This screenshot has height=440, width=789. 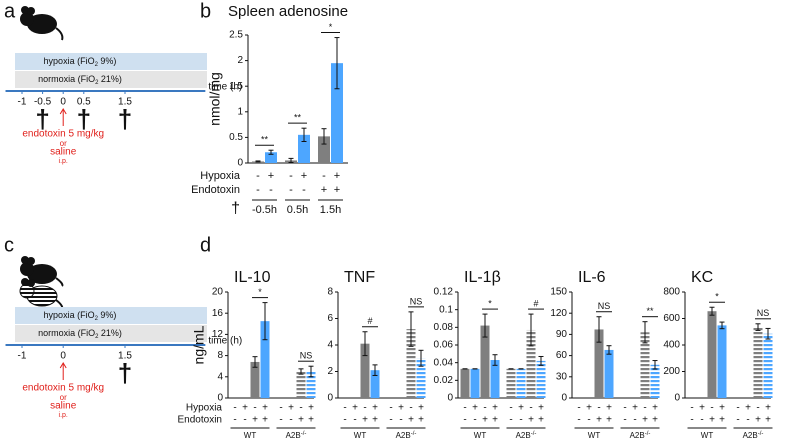 What do you see at coordinates (236, 137) in the screenshot?
I see `y-tick-label: 0.5` at bounding box center [236, 137].